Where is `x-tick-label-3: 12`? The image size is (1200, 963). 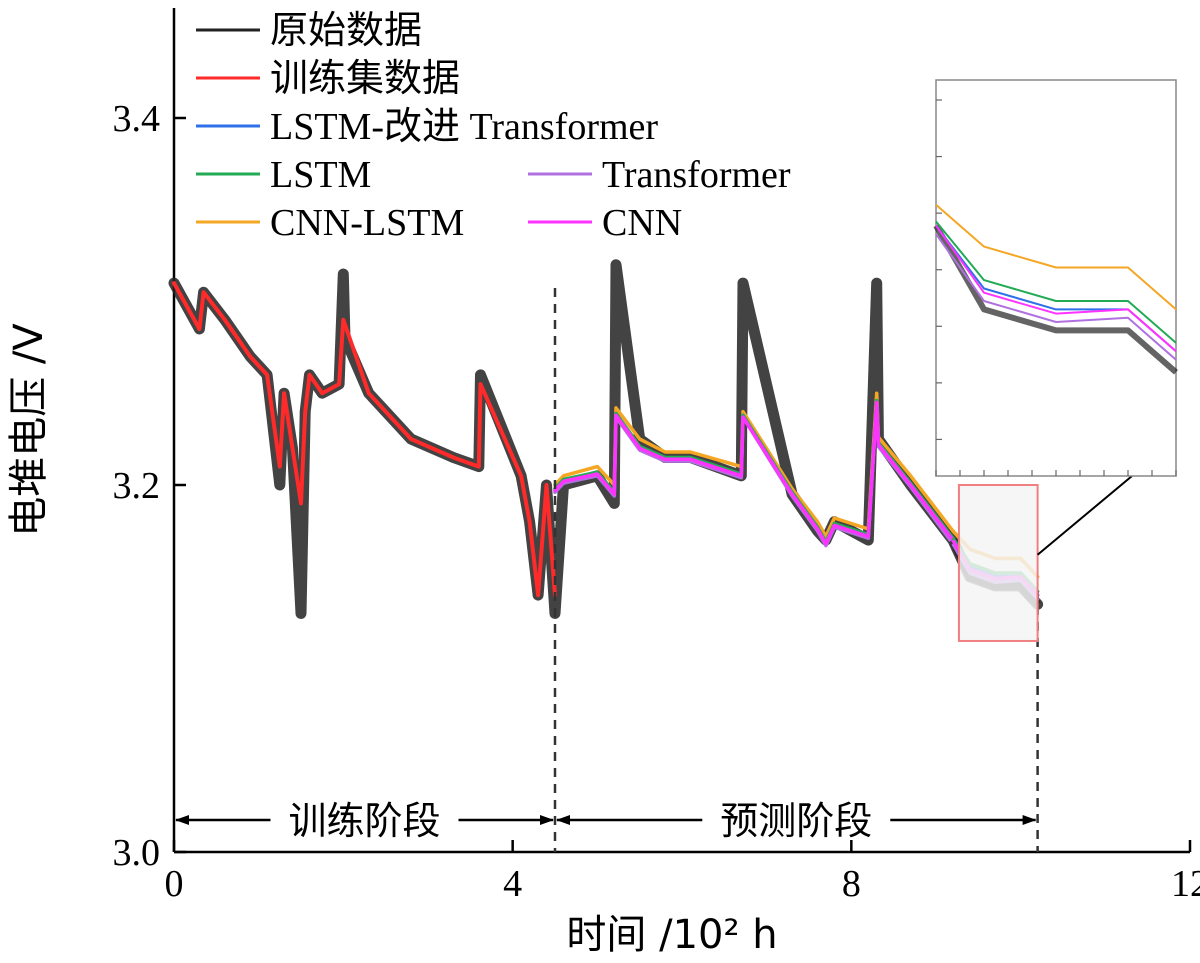 x-tick-label-3: 12 is located at coordinates (1185, 884).